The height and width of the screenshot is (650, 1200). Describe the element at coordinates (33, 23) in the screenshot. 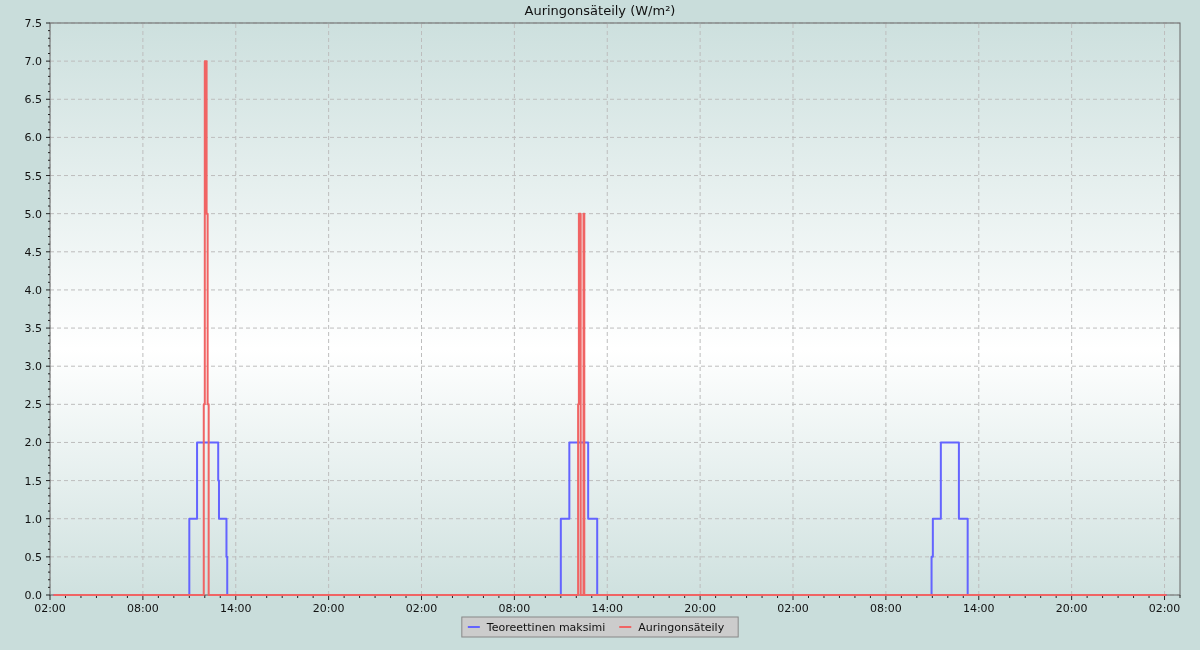

I see `y-tick-label: 7.5` at that location.